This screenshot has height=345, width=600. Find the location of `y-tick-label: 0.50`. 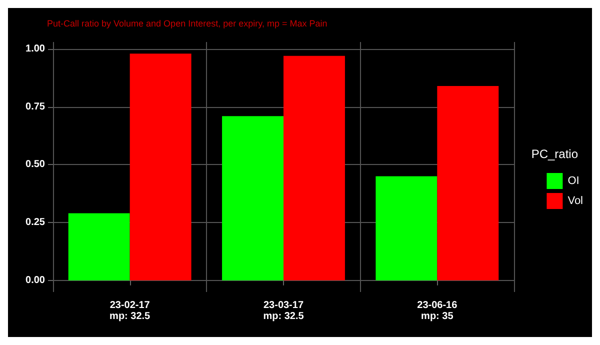

y-tick-label: 0.50 is located at coordinates (36, 164).